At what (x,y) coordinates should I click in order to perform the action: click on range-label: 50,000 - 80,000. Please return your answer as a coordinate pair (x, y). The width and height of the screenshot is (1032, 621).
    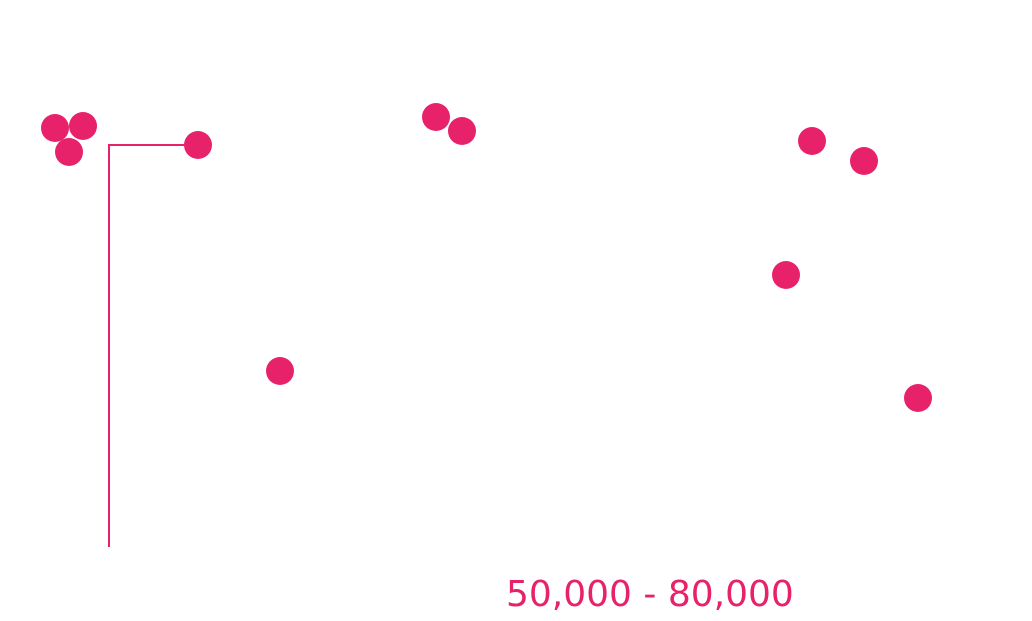
    Looking at the image, I should click on (650, 594).